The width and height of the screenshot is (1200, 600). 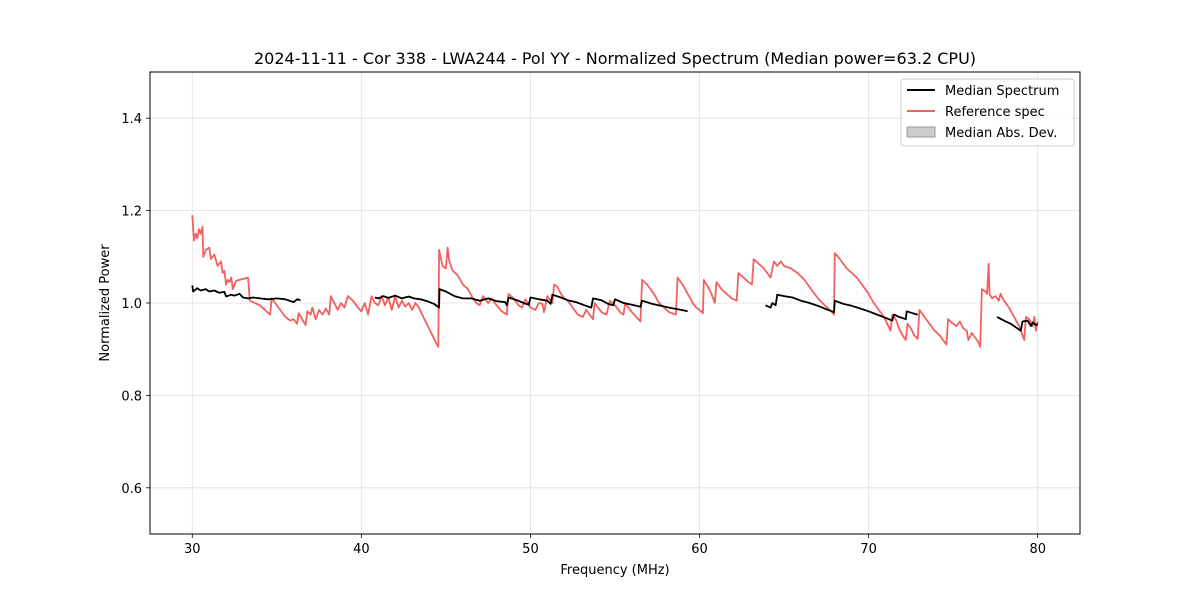 I want to click on legend-median-abs-dev-swatch, so click(x=921, y=132).